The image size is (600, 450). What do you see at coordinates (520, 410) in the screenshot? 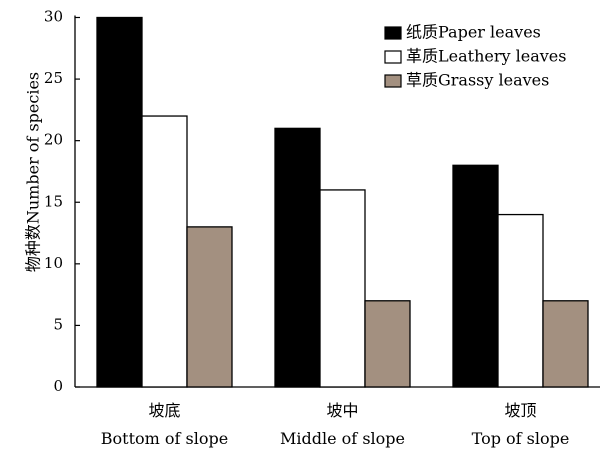
I see `category-label-zh: 坡顶` at bounding box center [520, 410].